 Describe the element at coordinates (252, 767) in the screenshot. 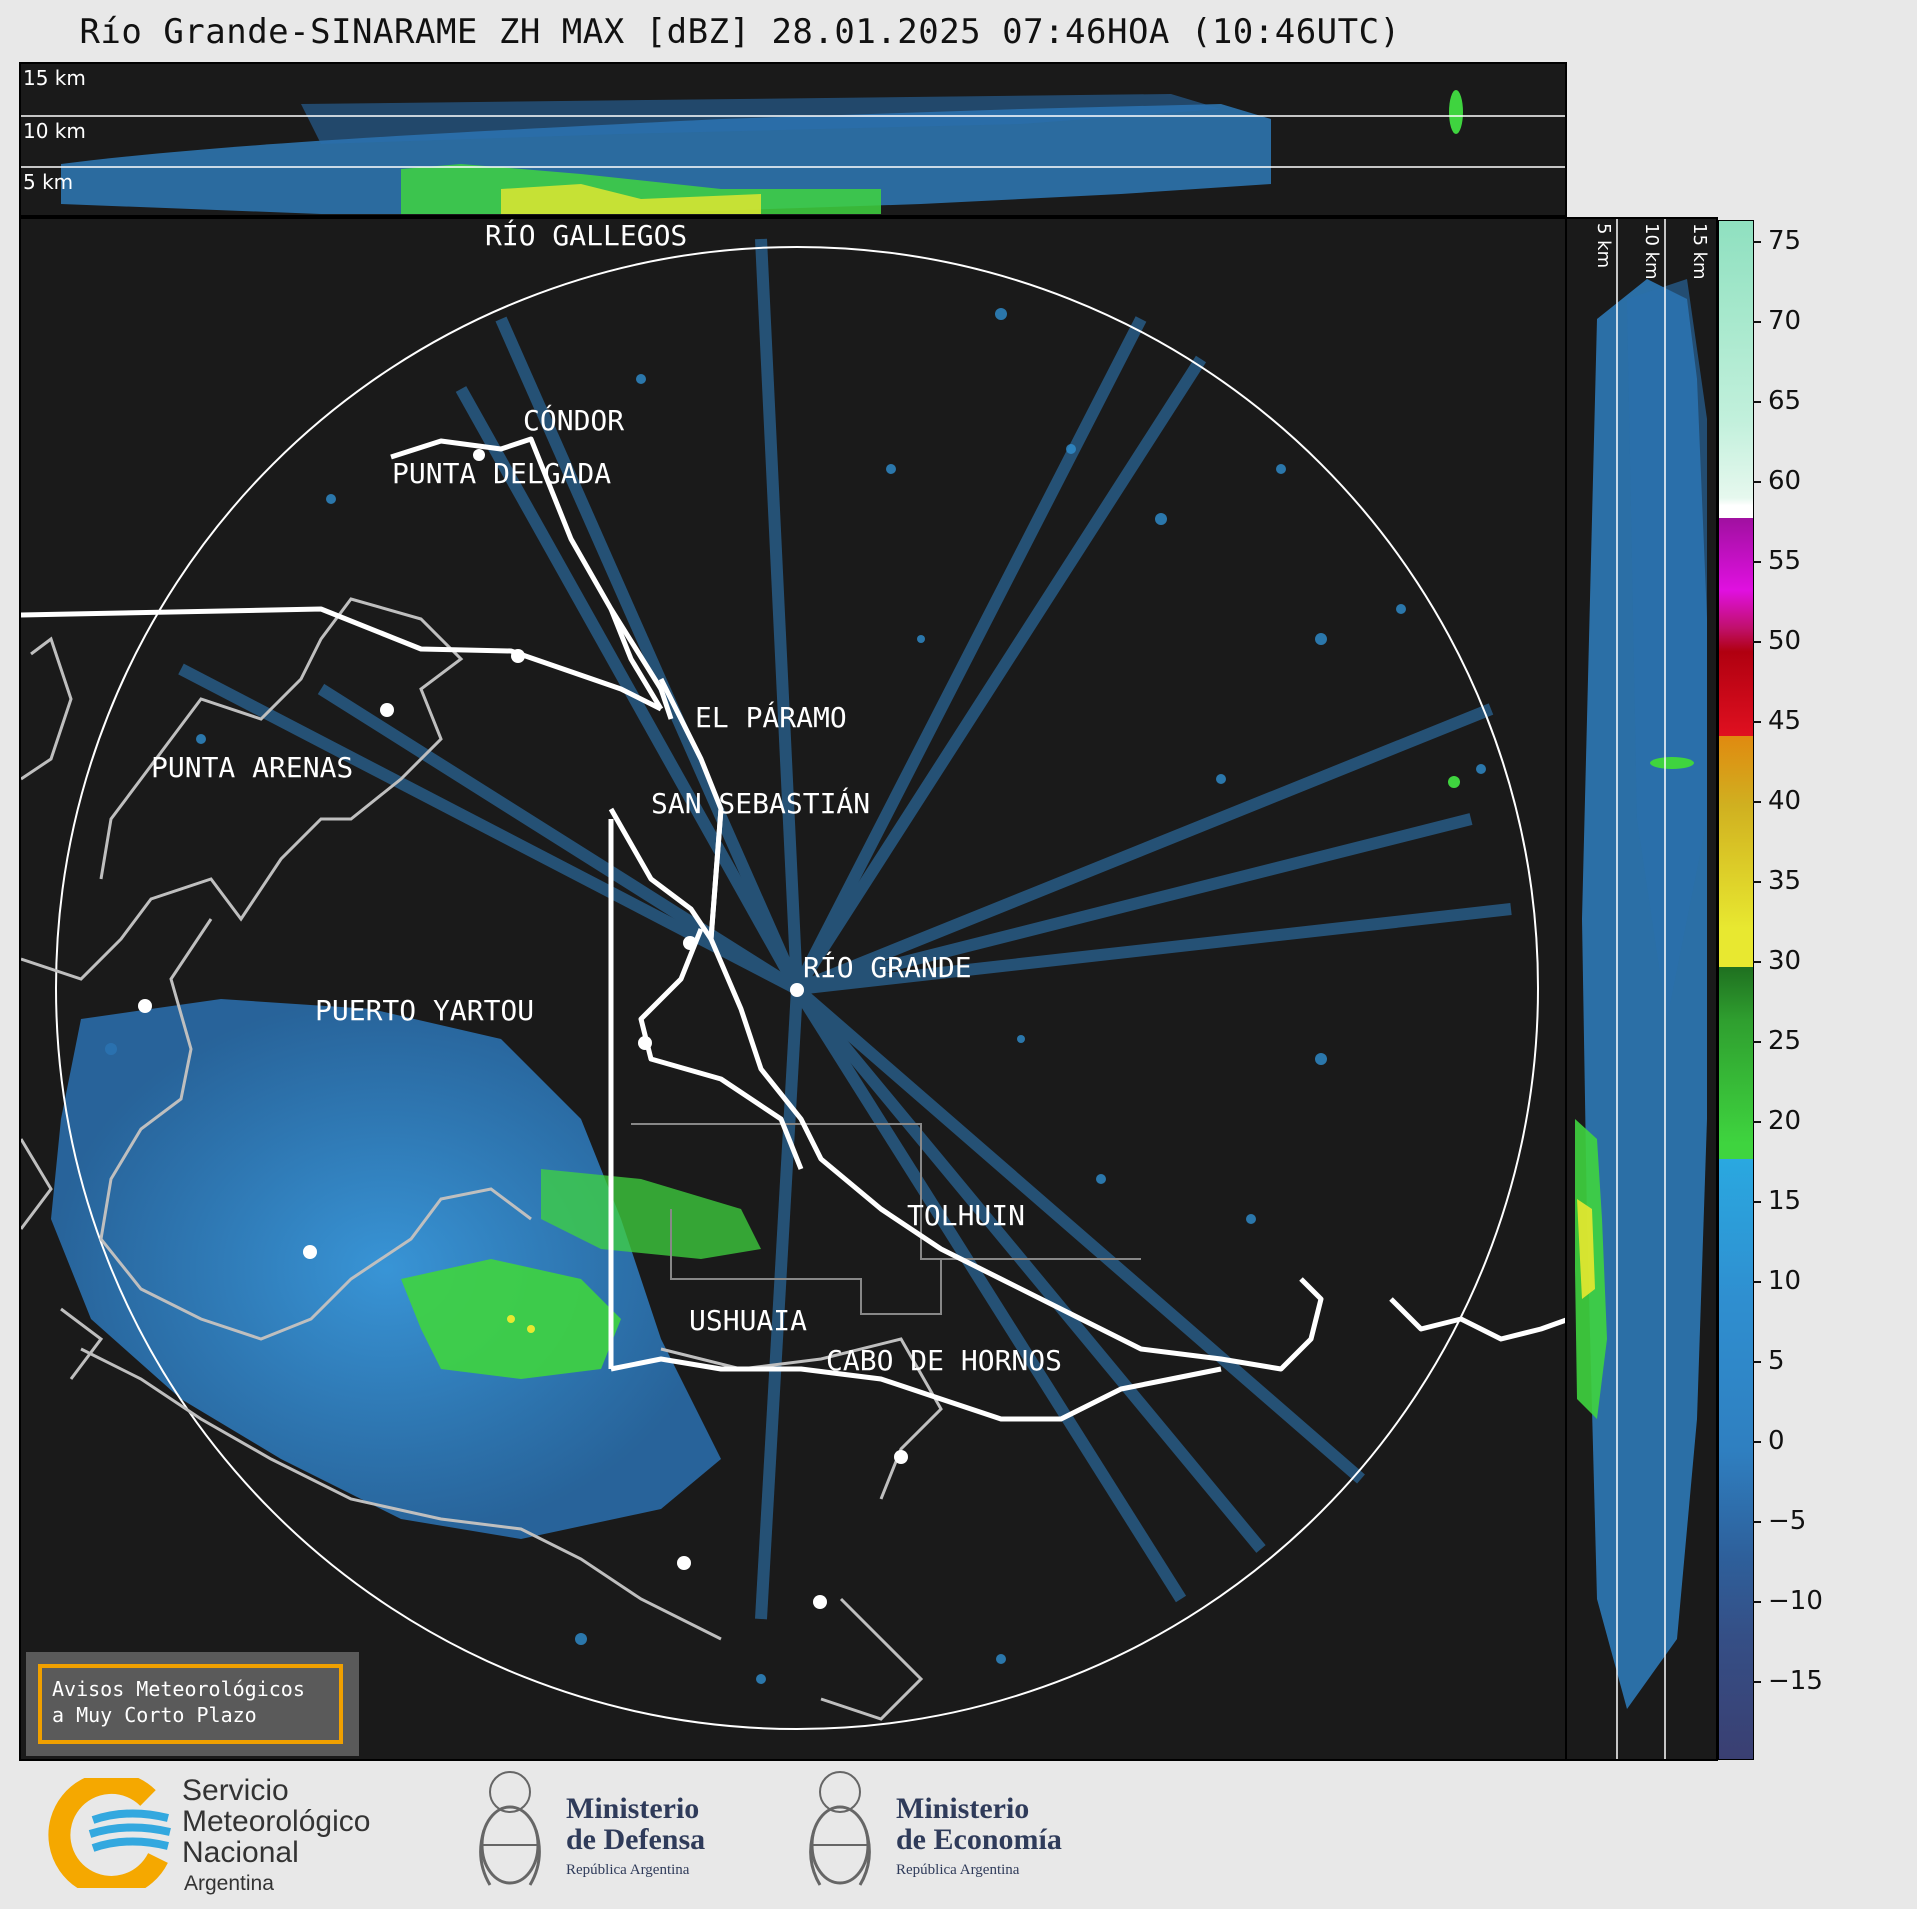

I see `place-label-punta-arenas: PUNTA ARENAS` at that location.